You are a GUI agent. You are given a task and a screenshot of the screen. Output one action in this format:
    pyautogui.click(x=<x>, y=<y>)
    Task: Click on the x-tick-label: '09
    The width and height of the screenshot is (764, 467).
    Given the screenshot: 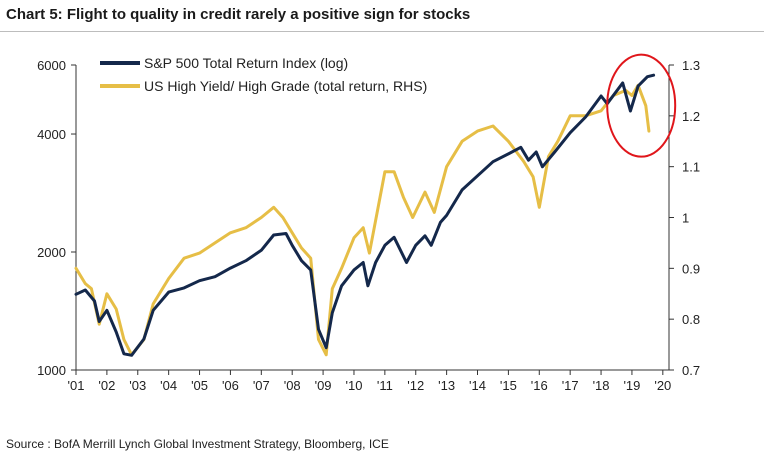 What is the action you would take?
    pyautogui.click(x=323, y=385)
    